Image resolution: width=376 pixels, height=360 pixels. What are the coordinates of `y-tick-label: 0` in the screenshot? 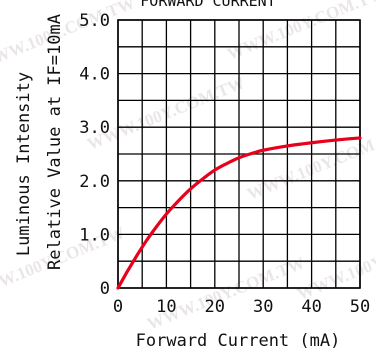 It's located at (105, 289).